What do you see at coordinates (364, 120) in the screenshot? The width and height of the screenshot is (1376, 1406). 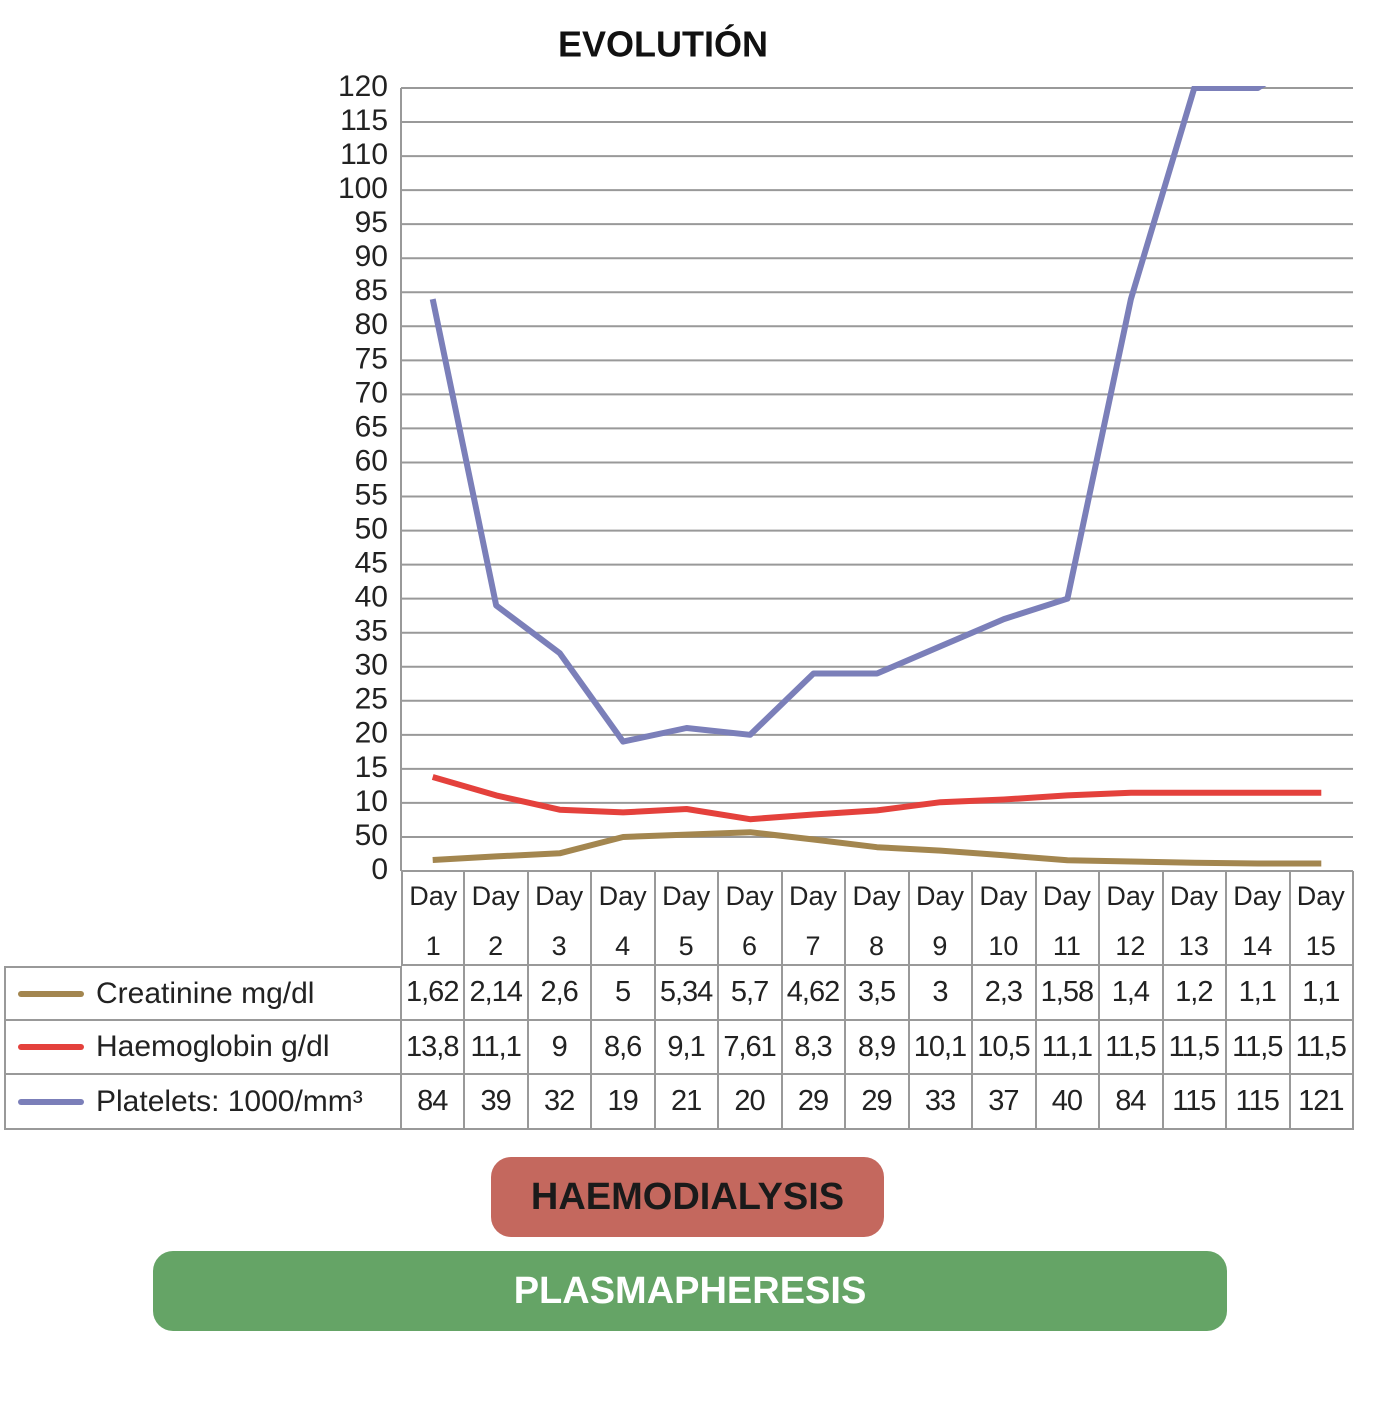 I see `y-tick-label: 115` at bounding box center [364, 120].